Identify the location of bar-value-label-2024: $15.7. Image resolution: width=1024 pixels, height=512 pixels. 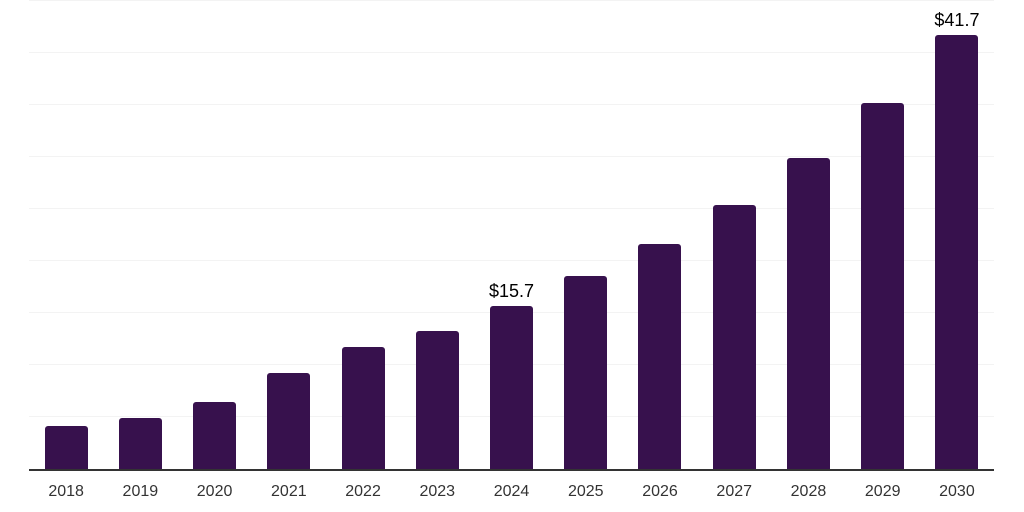
(512, 290).